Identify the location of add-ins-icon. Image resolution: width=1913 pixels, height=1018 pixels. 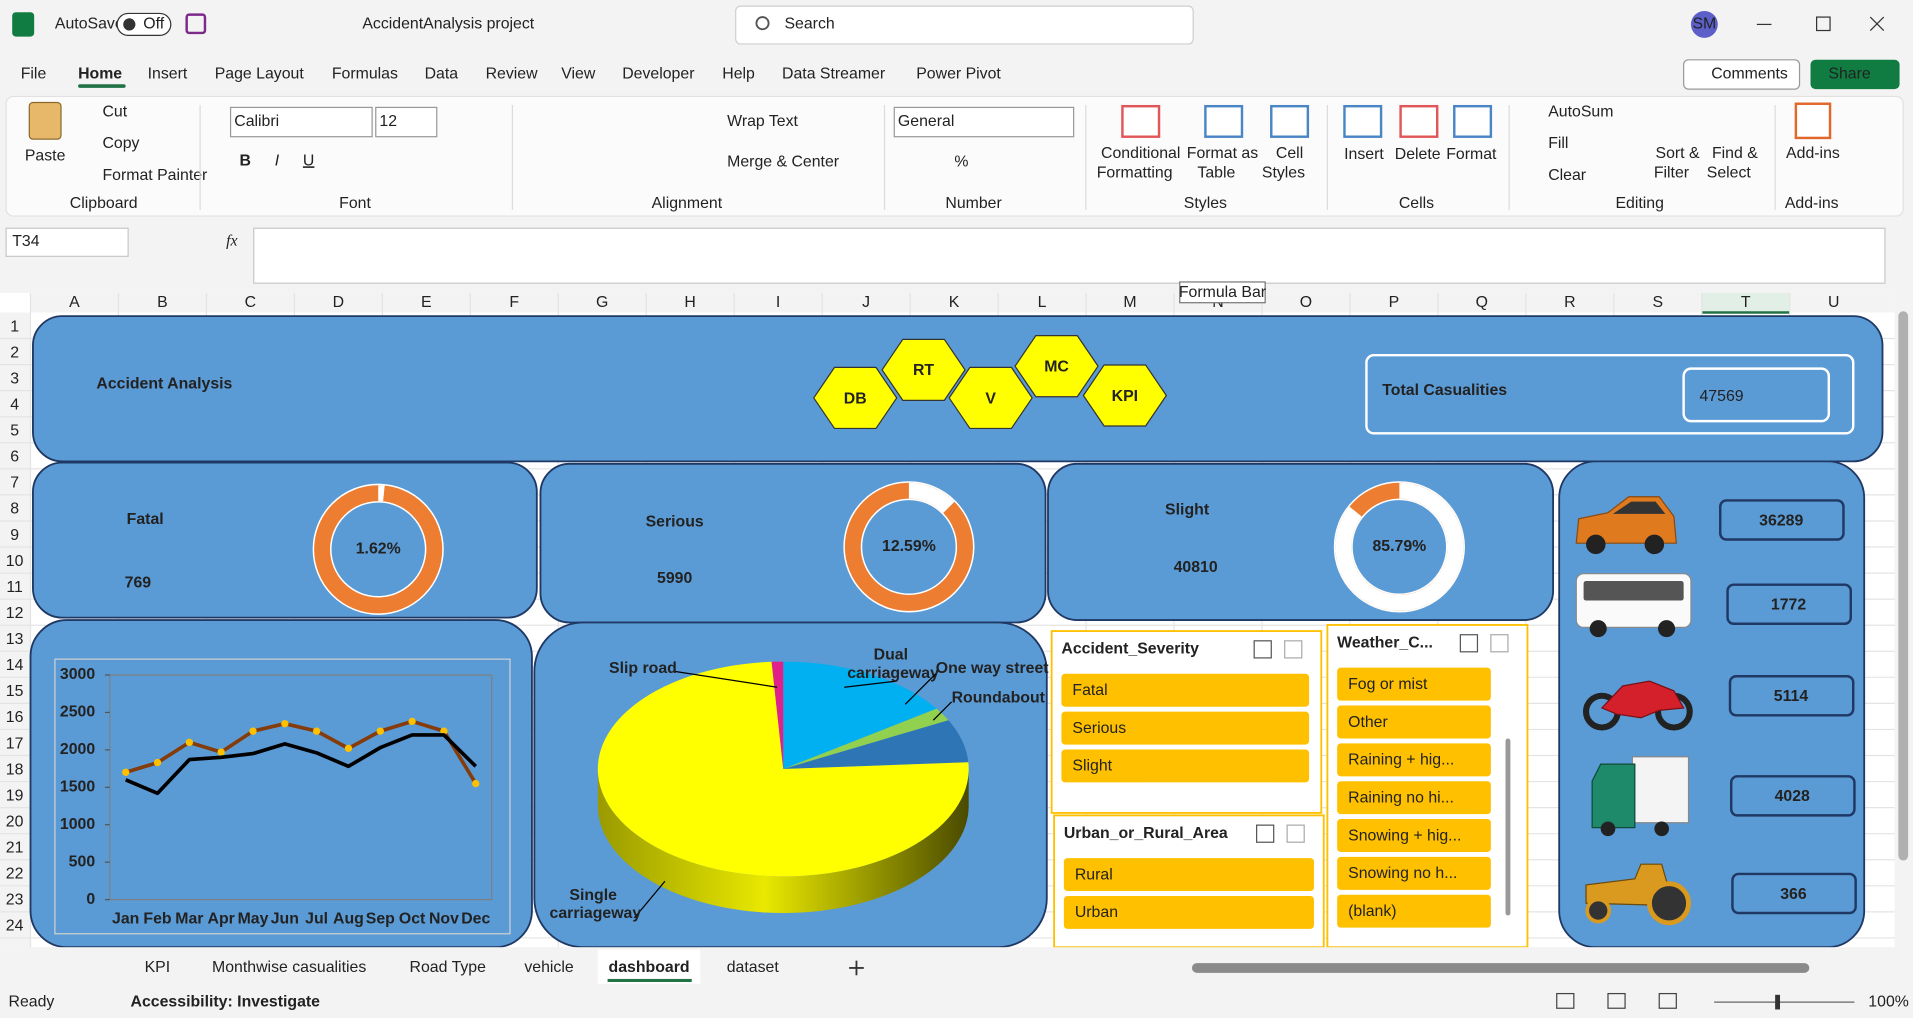
(1813, 121).